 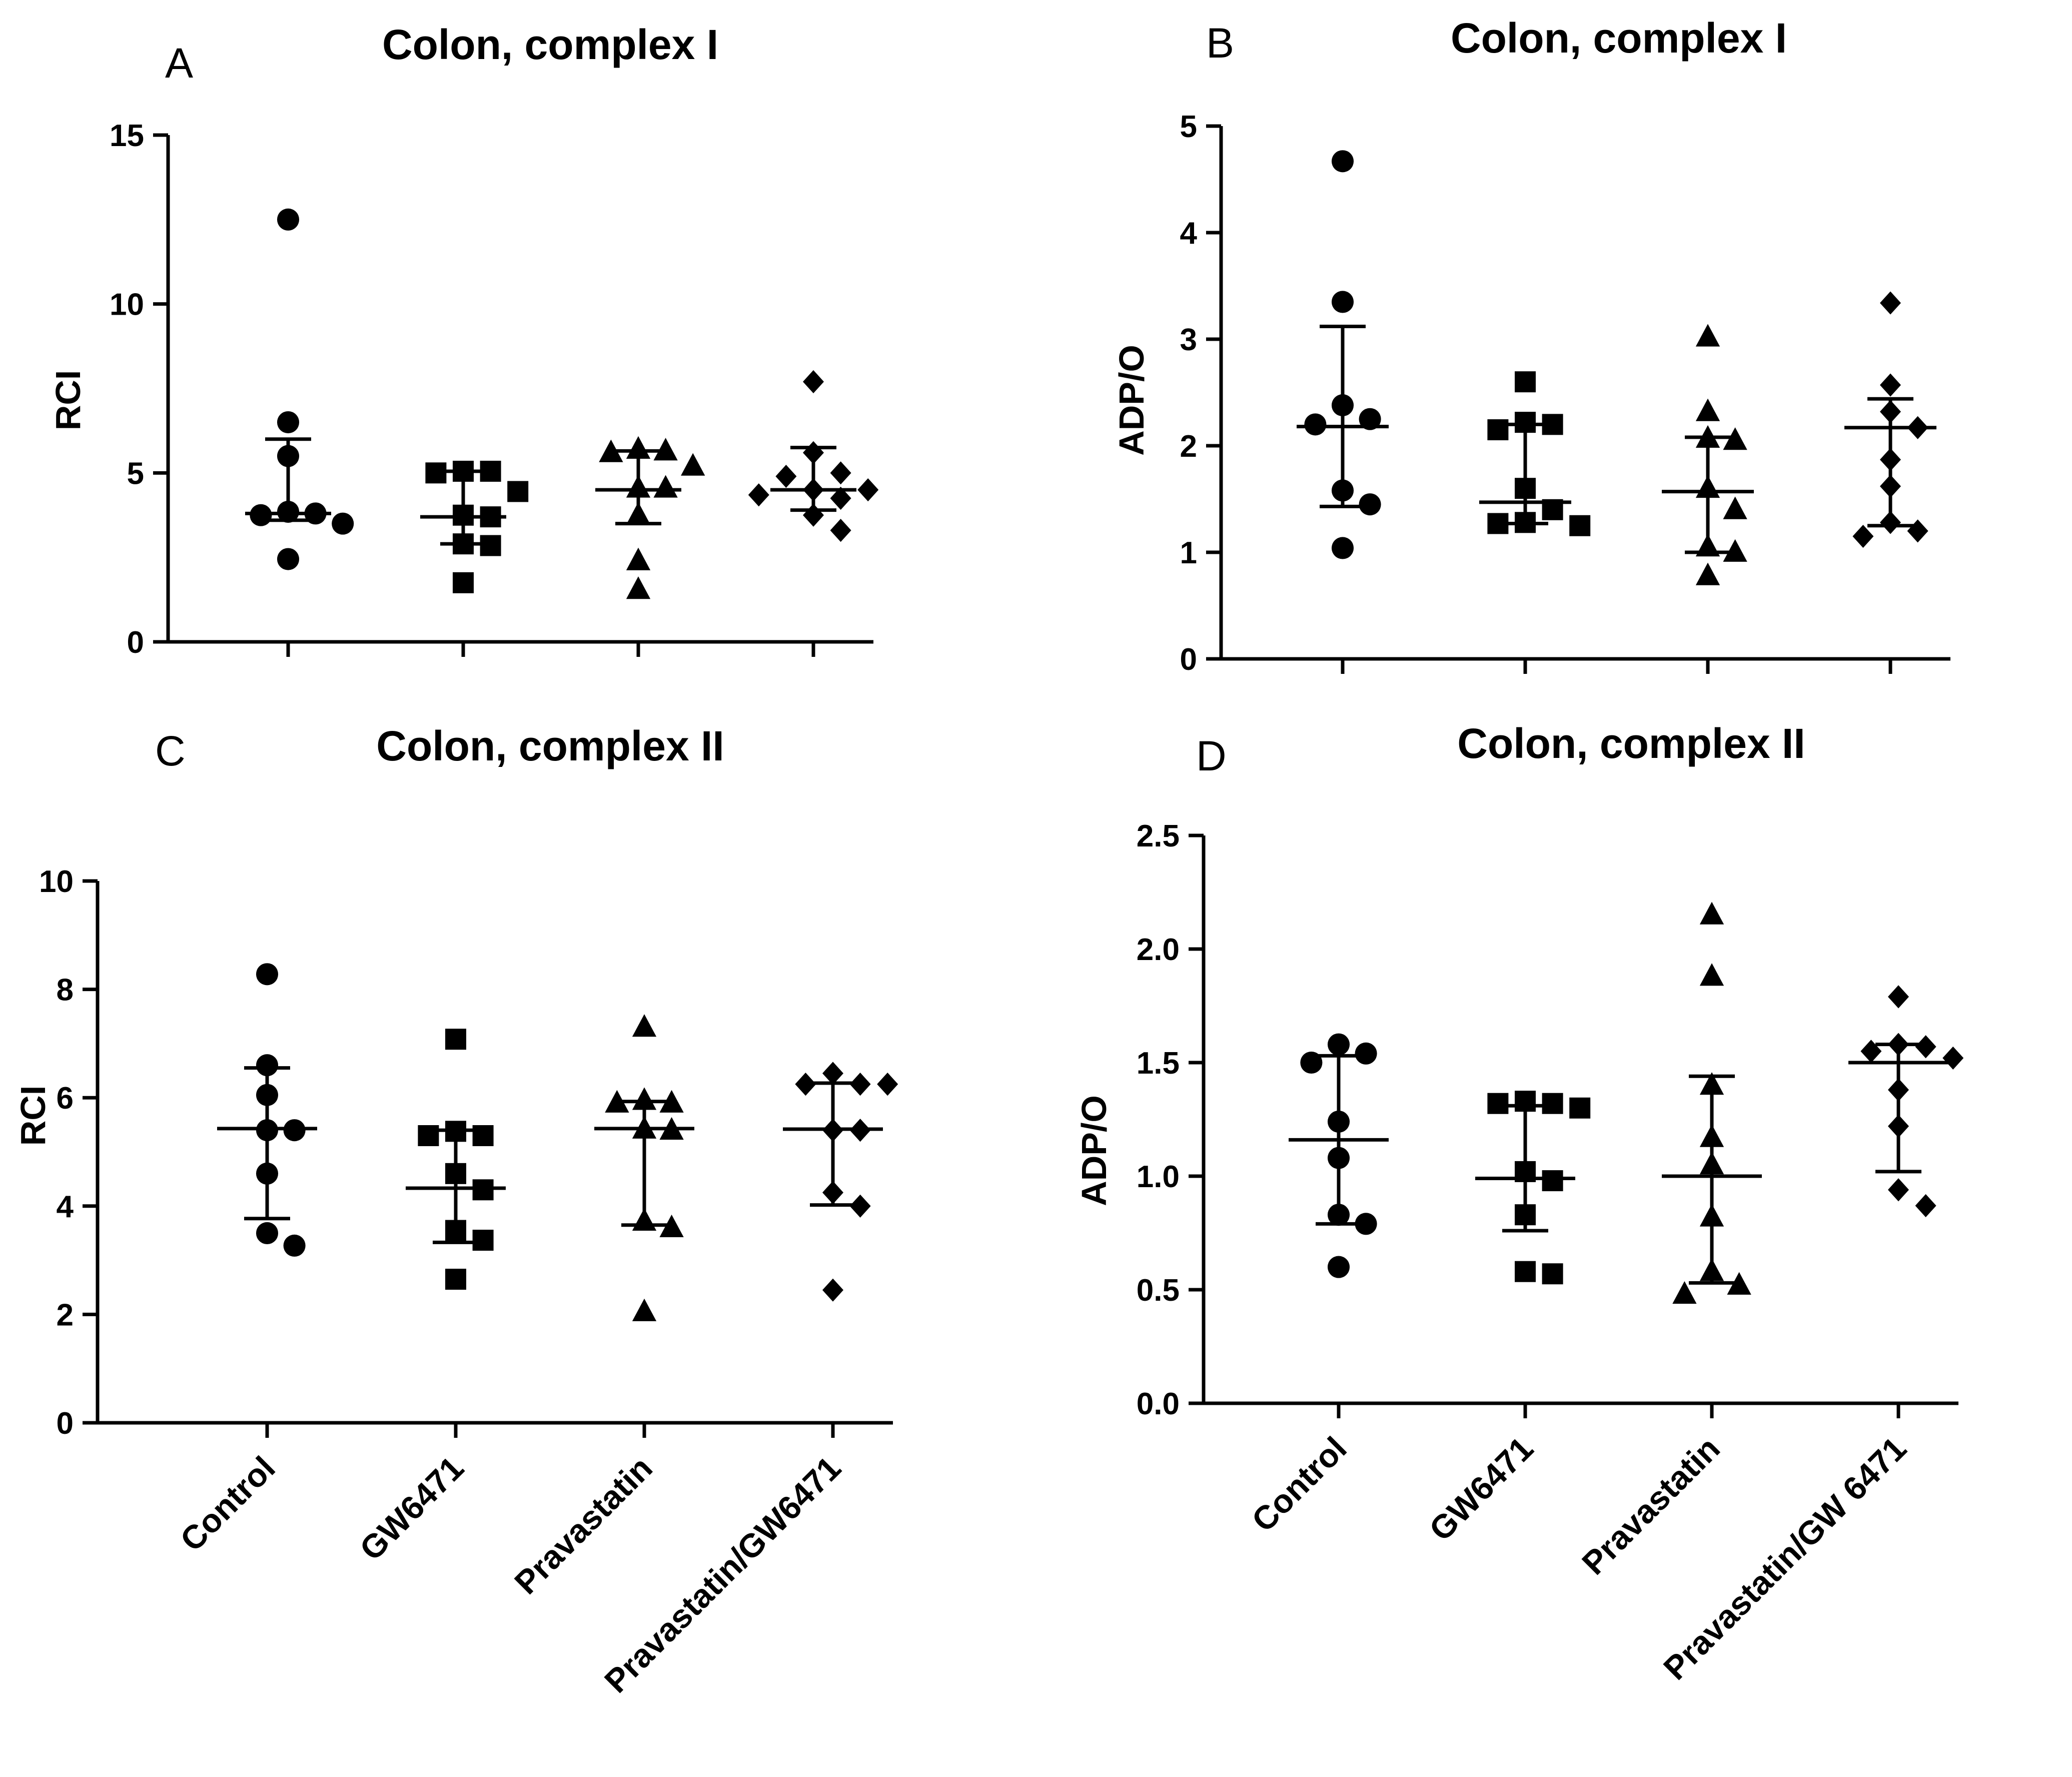 What do you see at coordinates (171, 750) in the screenshot?
I see `panel-letter-c: C` at bounding box center [171, 750].